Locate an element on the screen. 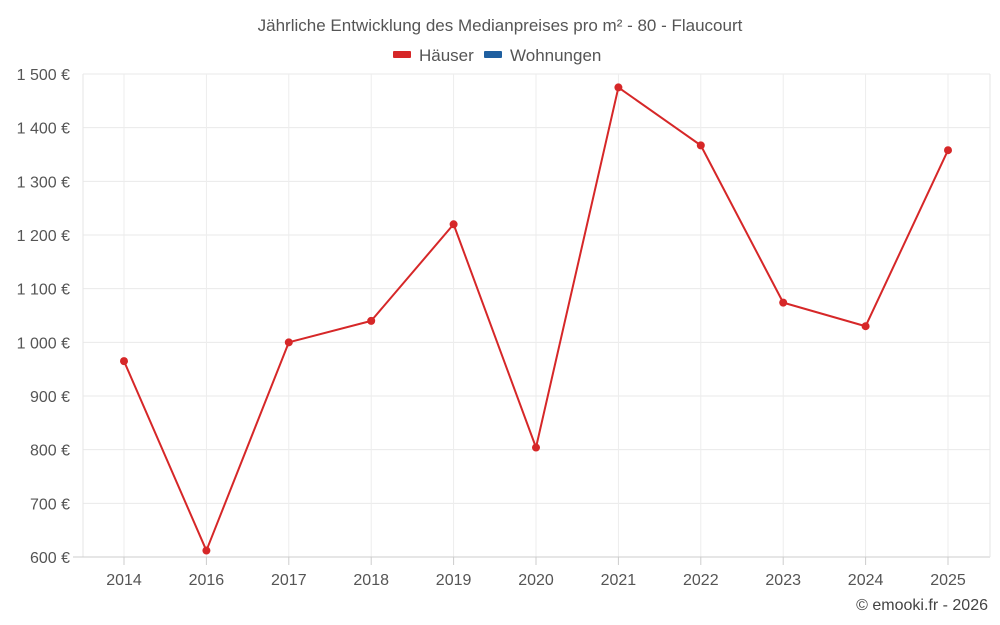 The width and height of the screenshot is (1000, 625). y-tick-label: 600 € is located at coordinates (50, 558).